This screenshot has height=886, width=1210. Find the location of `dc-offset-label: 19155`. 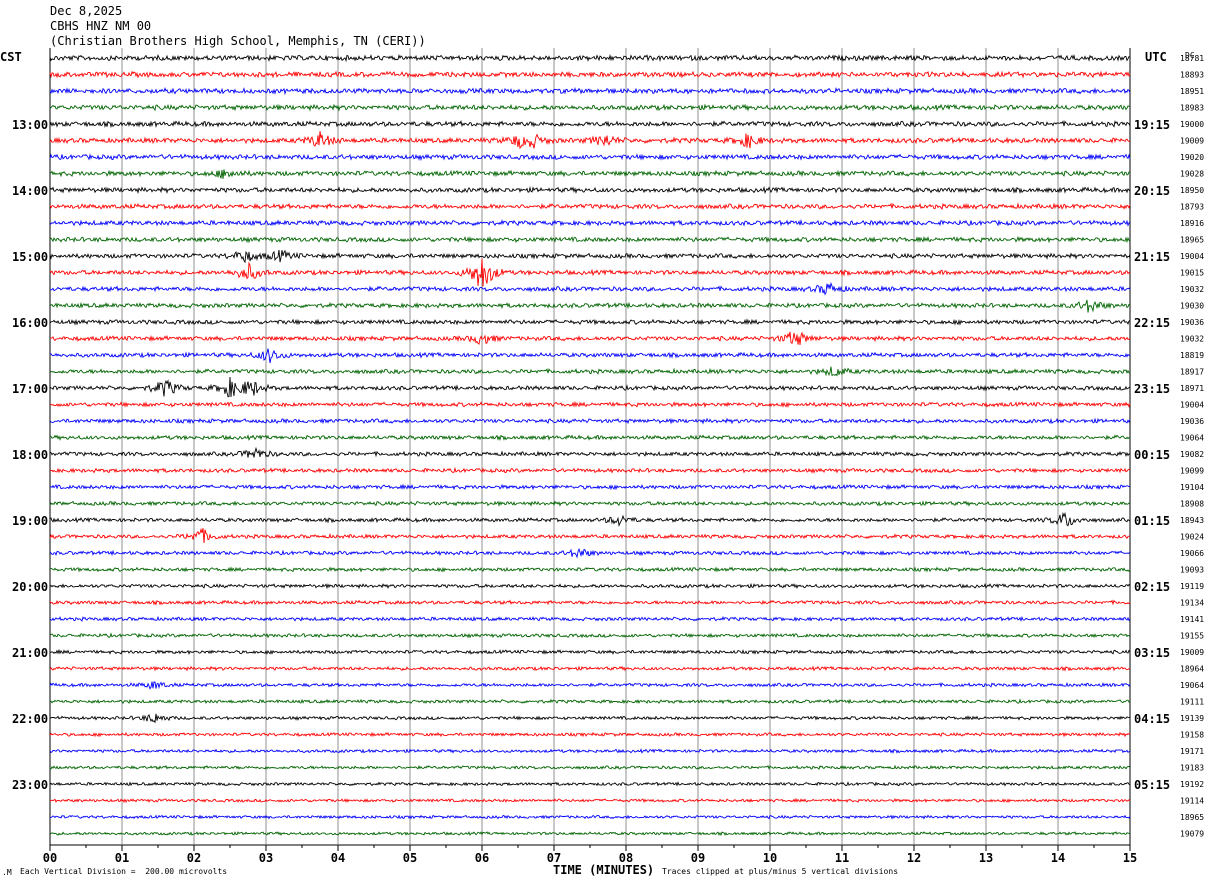

dc-offset-label: 19155 is located at coordinates (1192, 636).